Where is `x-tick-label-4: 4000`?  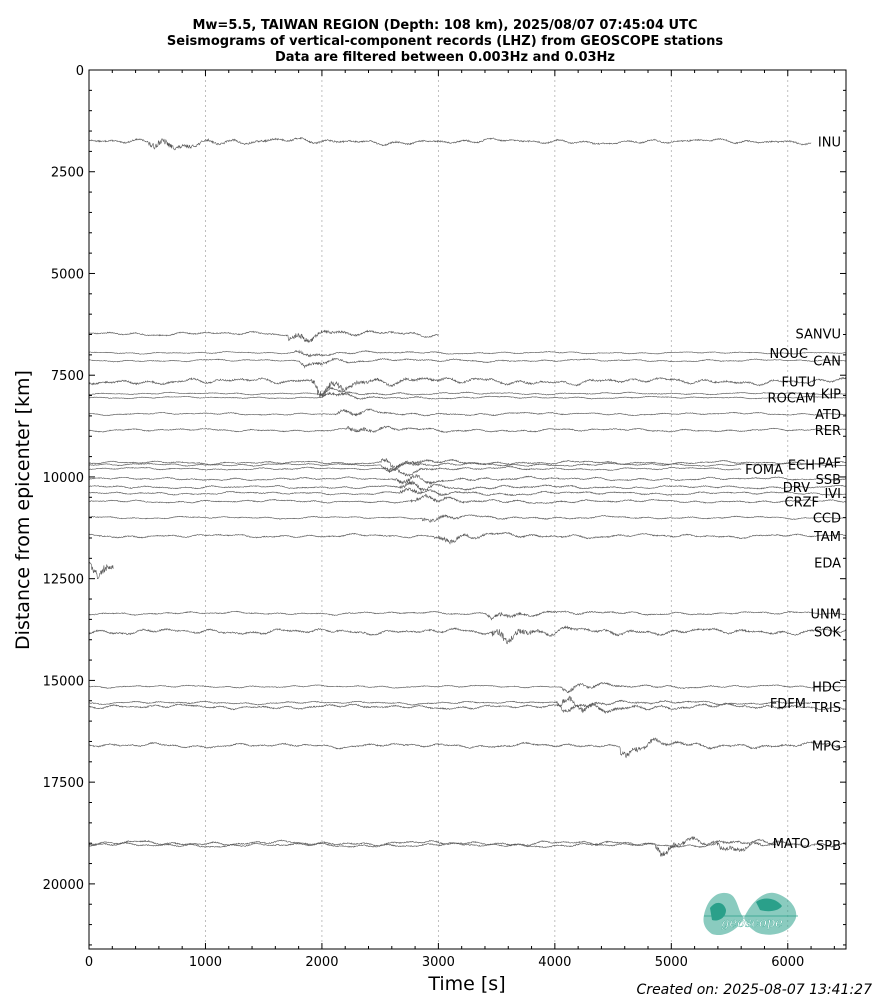 x-tick-label-4: 4000 is located at coordinates (554, 962).